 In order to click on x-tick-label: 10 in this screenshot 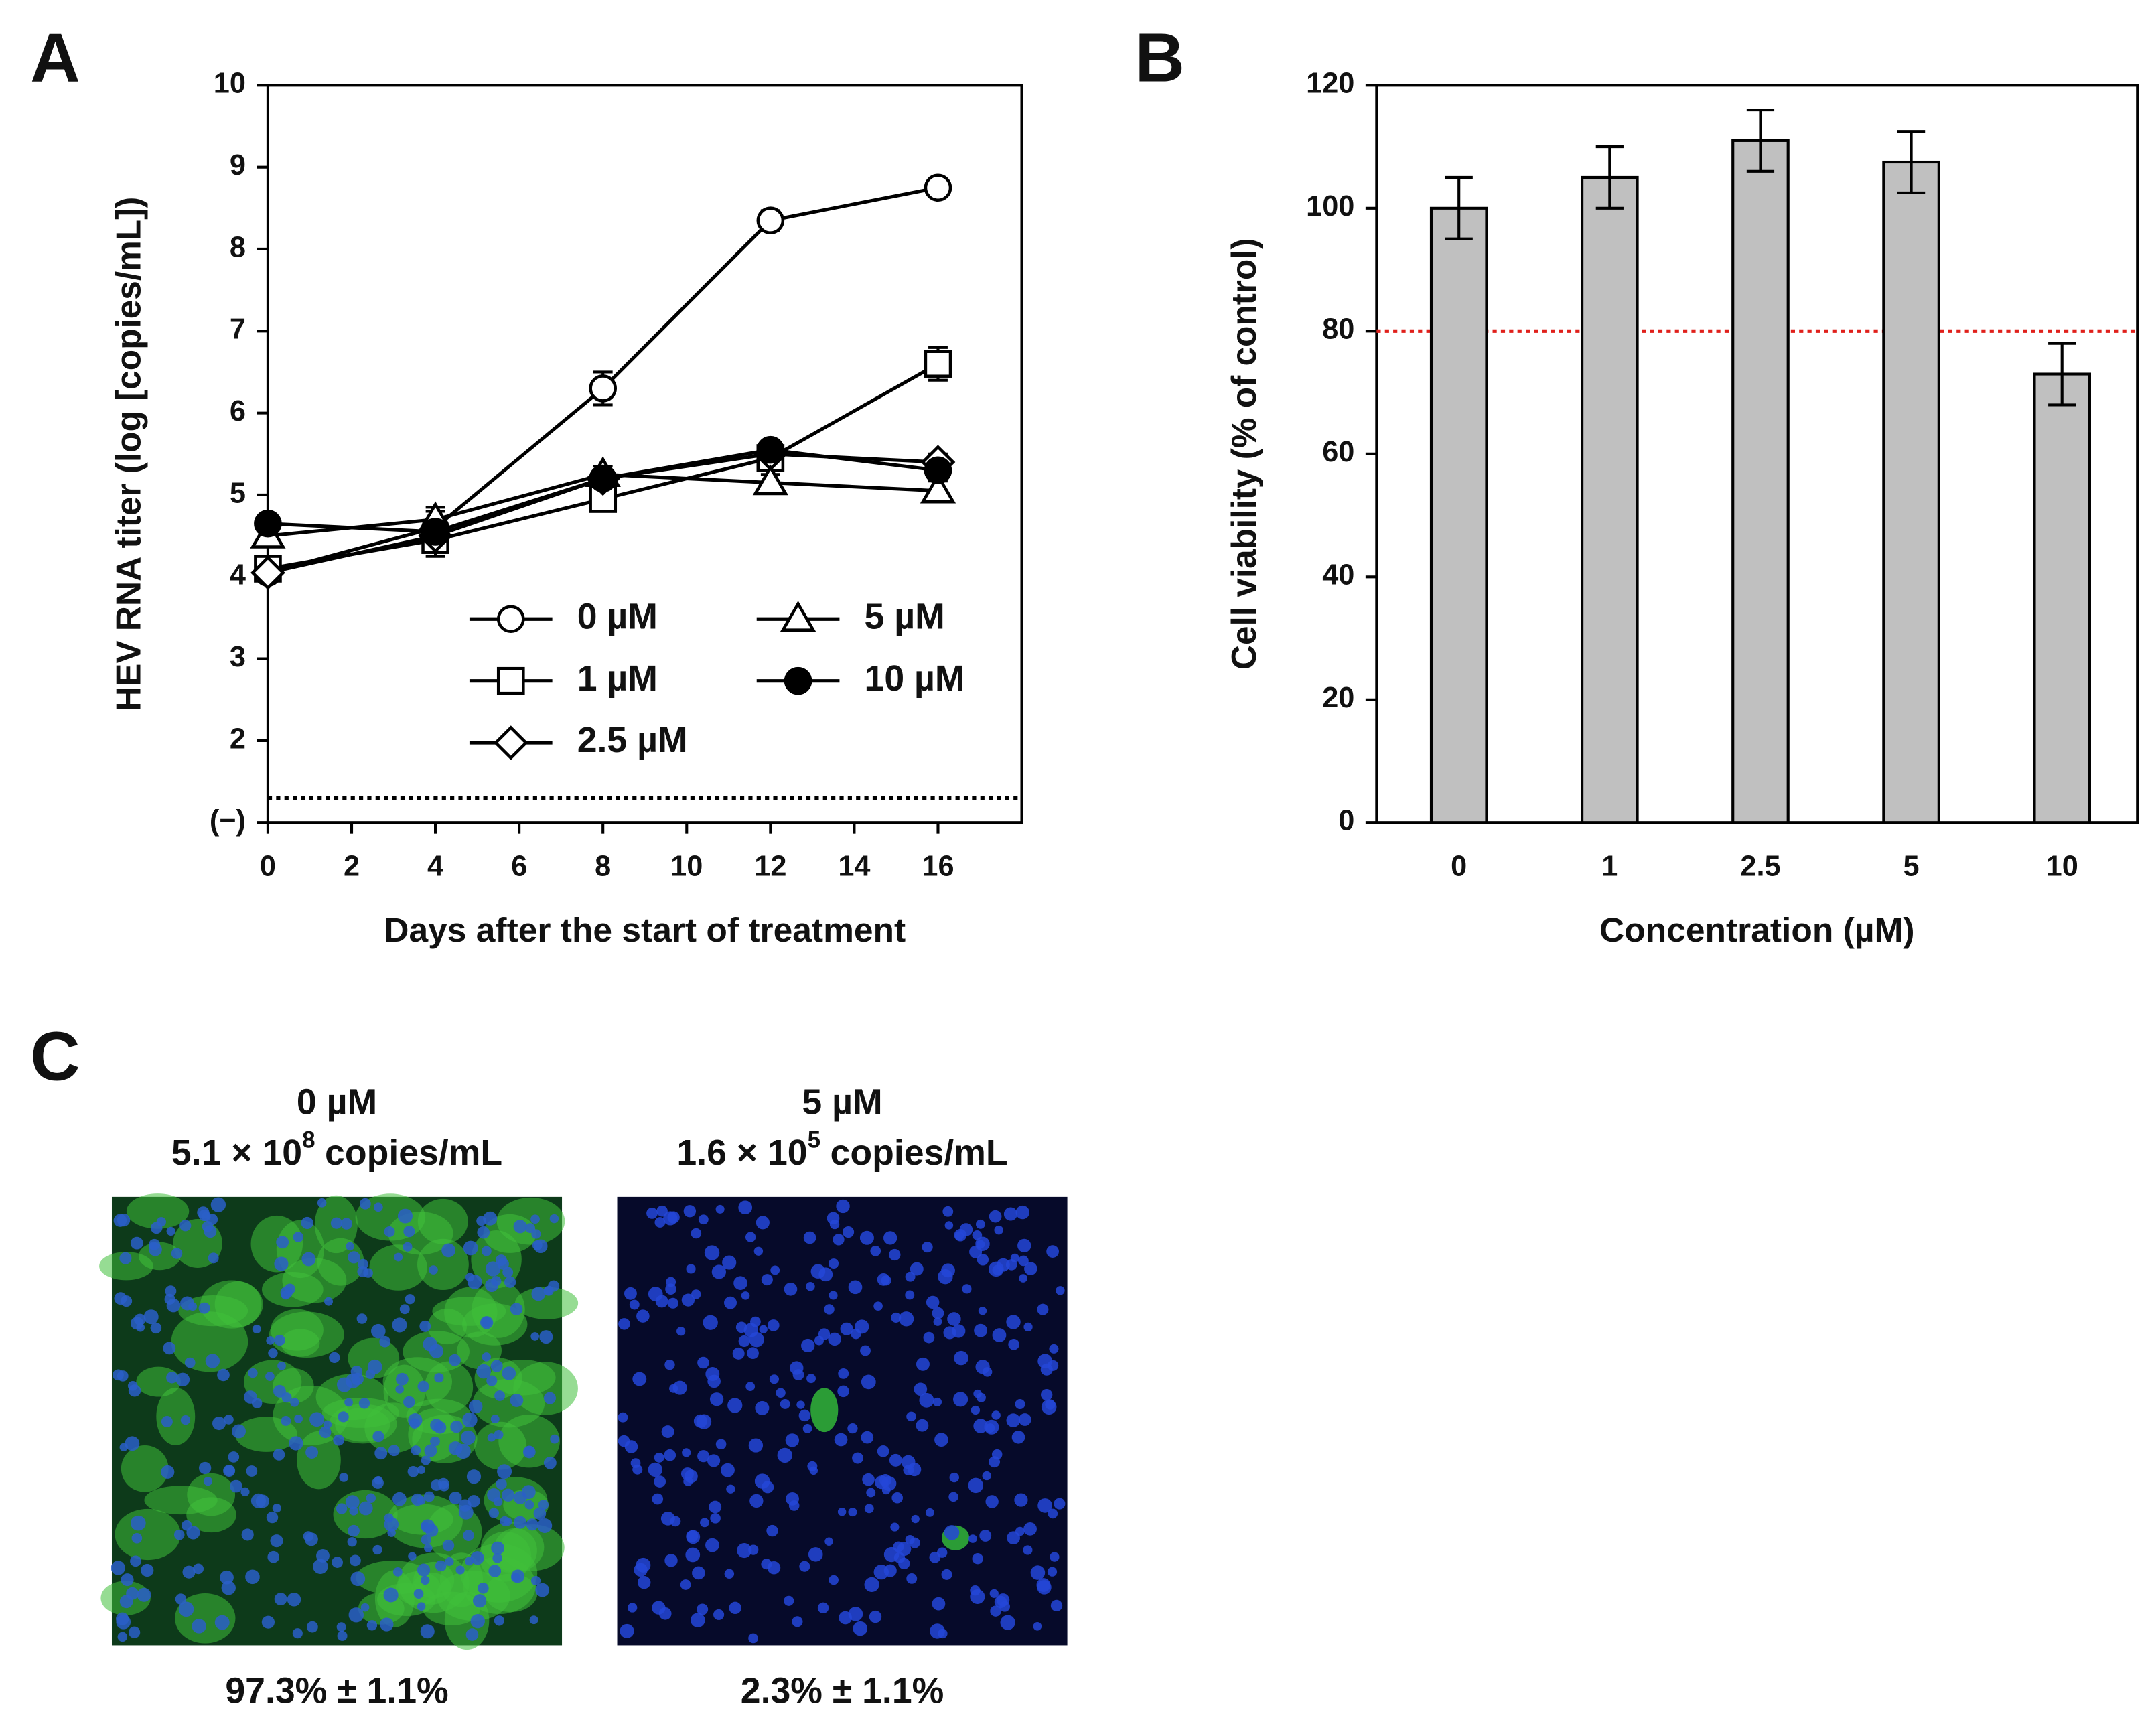, I will do `click(2062, 866)`.